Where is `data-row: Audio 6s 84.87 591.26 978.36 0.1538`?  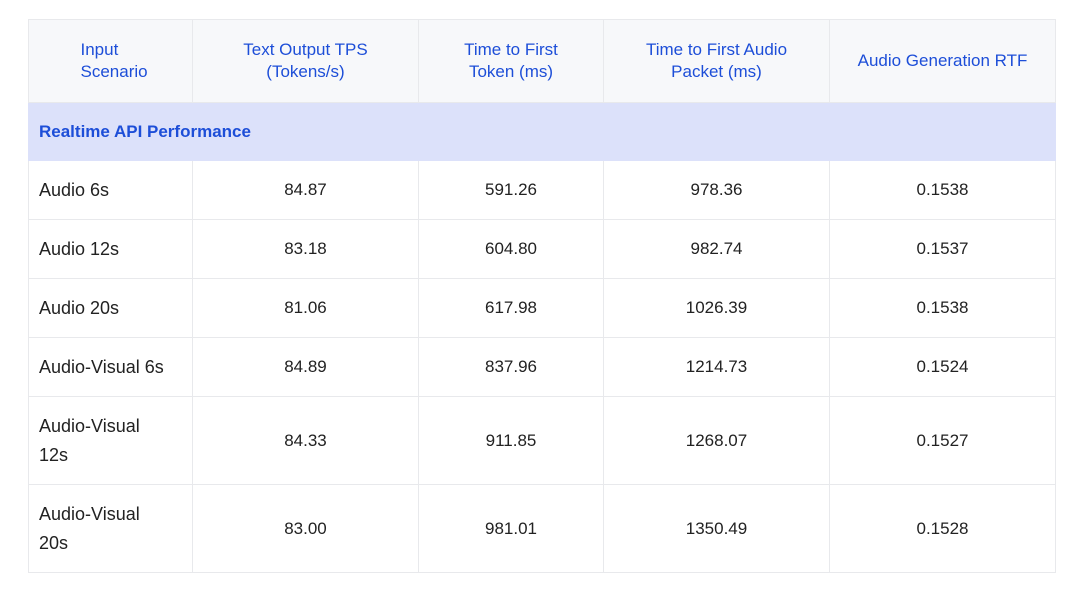 data-row: Audio 6s 84.87 591.26 978.36 0.1538 is located at coordinates (542, 190).